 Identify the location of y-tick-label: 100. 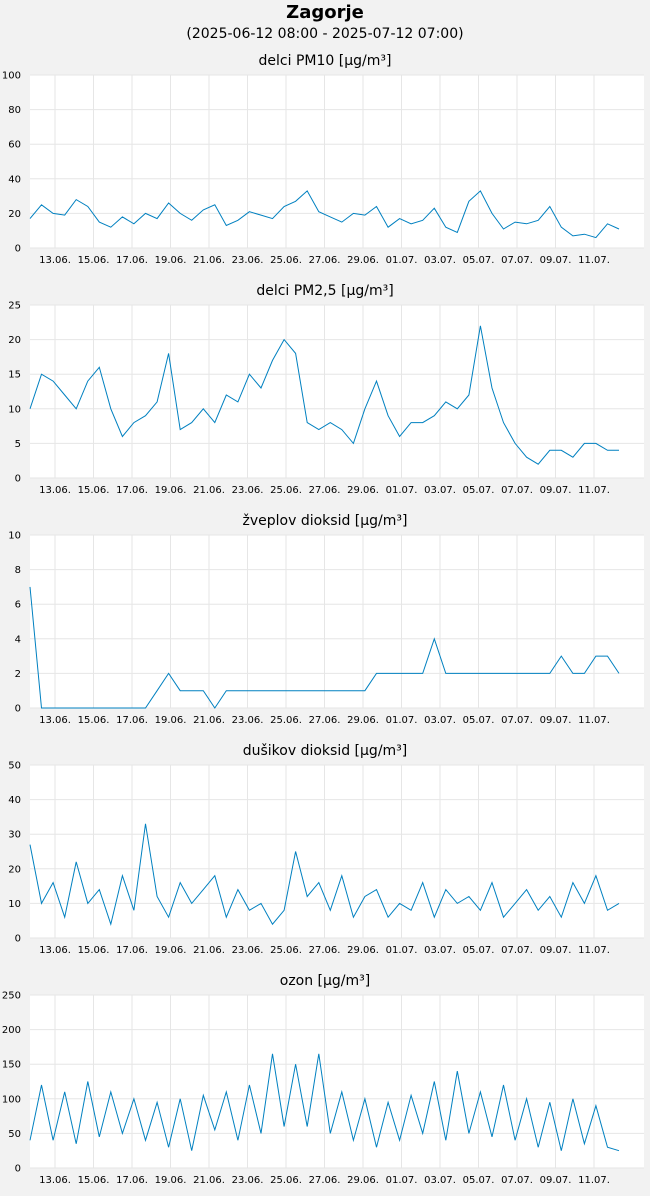
(11, 1099).